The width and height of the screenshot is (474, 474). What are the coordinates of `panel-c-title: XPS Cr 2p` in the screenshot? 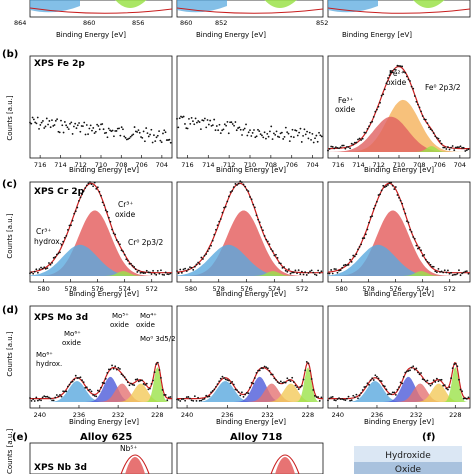 It's located at (59, 192).